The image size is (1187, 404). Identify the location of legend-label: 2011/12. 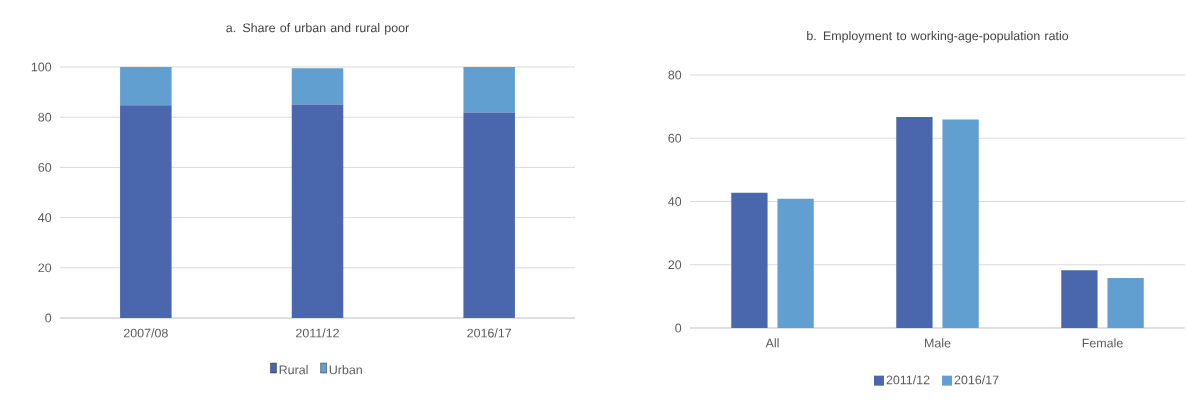
(908, 380).